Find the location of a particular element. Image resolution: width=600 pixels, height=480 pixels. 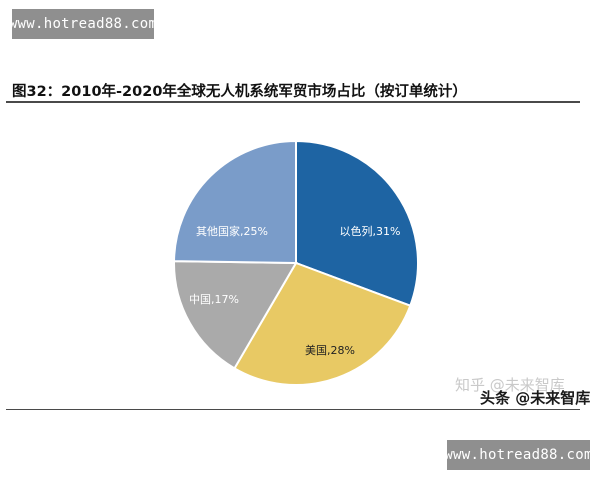

pie-slice-label-0: 以色列,31% is located at coordinates (370, 231).